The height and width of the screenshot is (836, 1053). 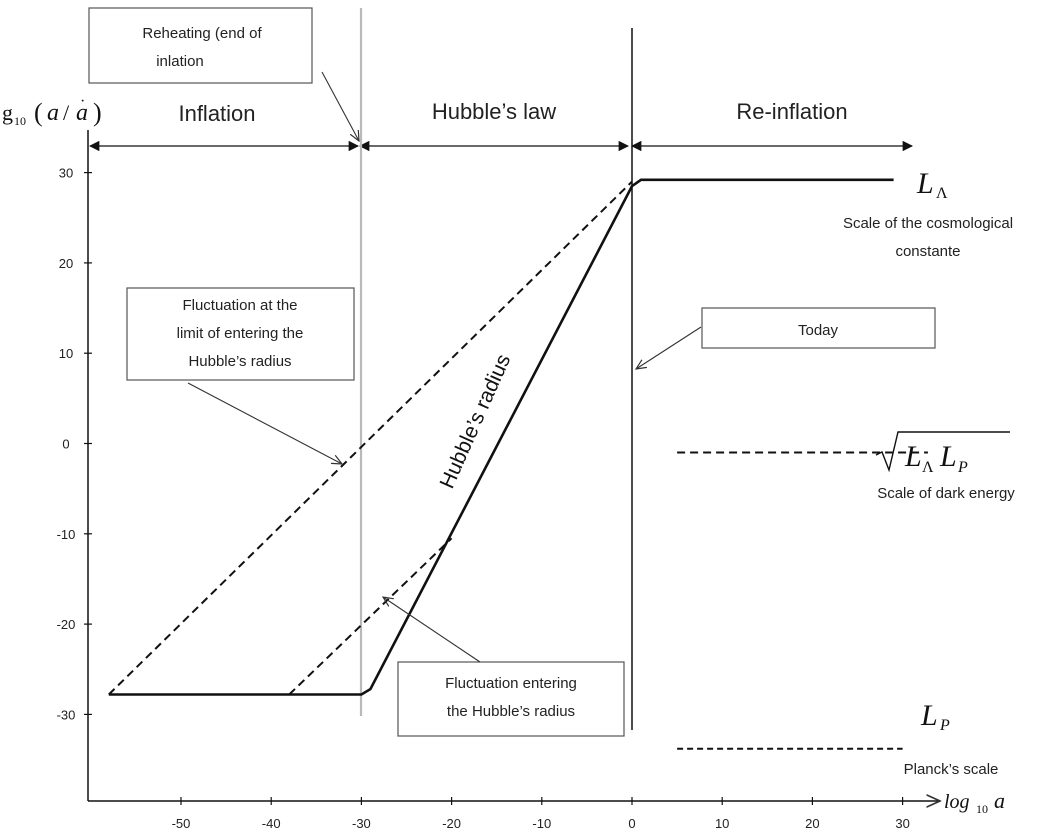 What do you see at coordinates (818, 330) in the screenshot?
I see `svg-text: Today` at bounding box center [818, 330].